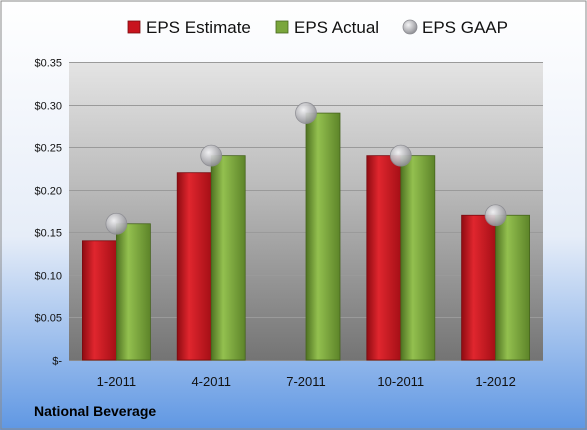 The image size is (587, 430). What do you see at coordinates (48, 213) in the screenshot?
I see `y-axis: $- $0.05 $0.10 $0.15 $0.20 $0.25 $0.30 $0.35` at bounding box center [48, 213].